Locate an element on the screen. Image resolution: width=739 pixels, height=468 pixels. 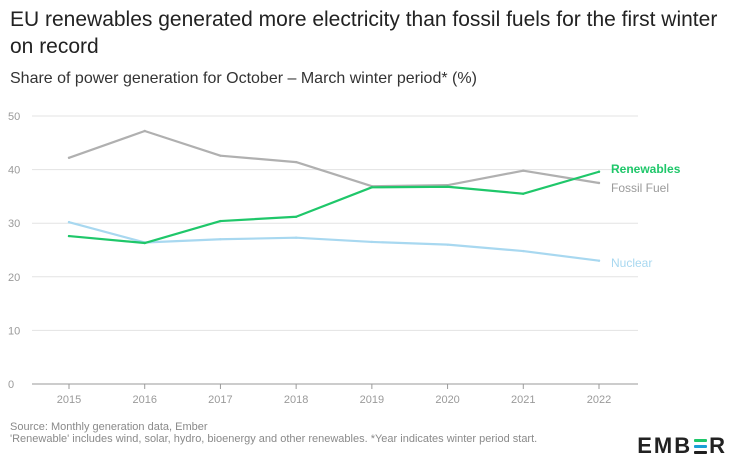
x-tick-label: 2019 is located at coordinates (372, 400).